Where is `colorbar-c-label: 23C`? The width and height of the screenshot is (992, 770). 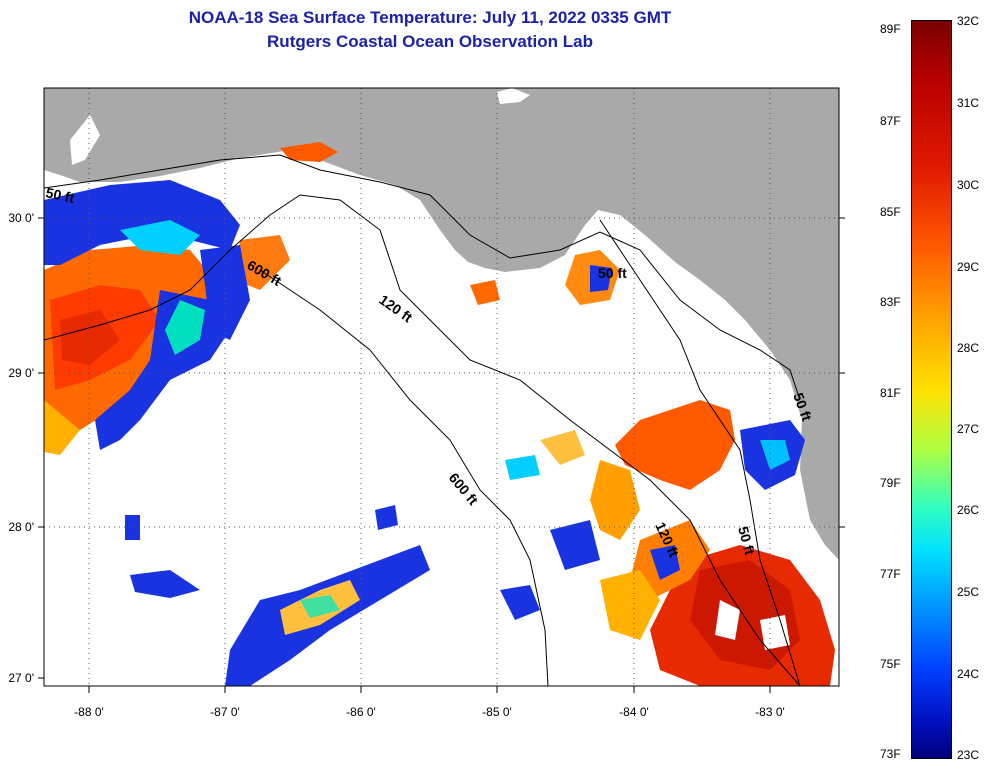 colorbar-c-label: 23C is located at coordinates (968, 755).